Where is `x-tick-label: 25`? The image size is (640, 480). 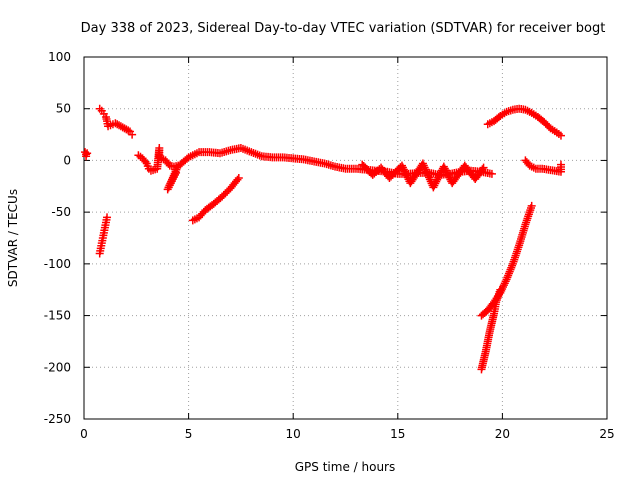 x-tick-label: 25 is located at coordinates (606, 434).